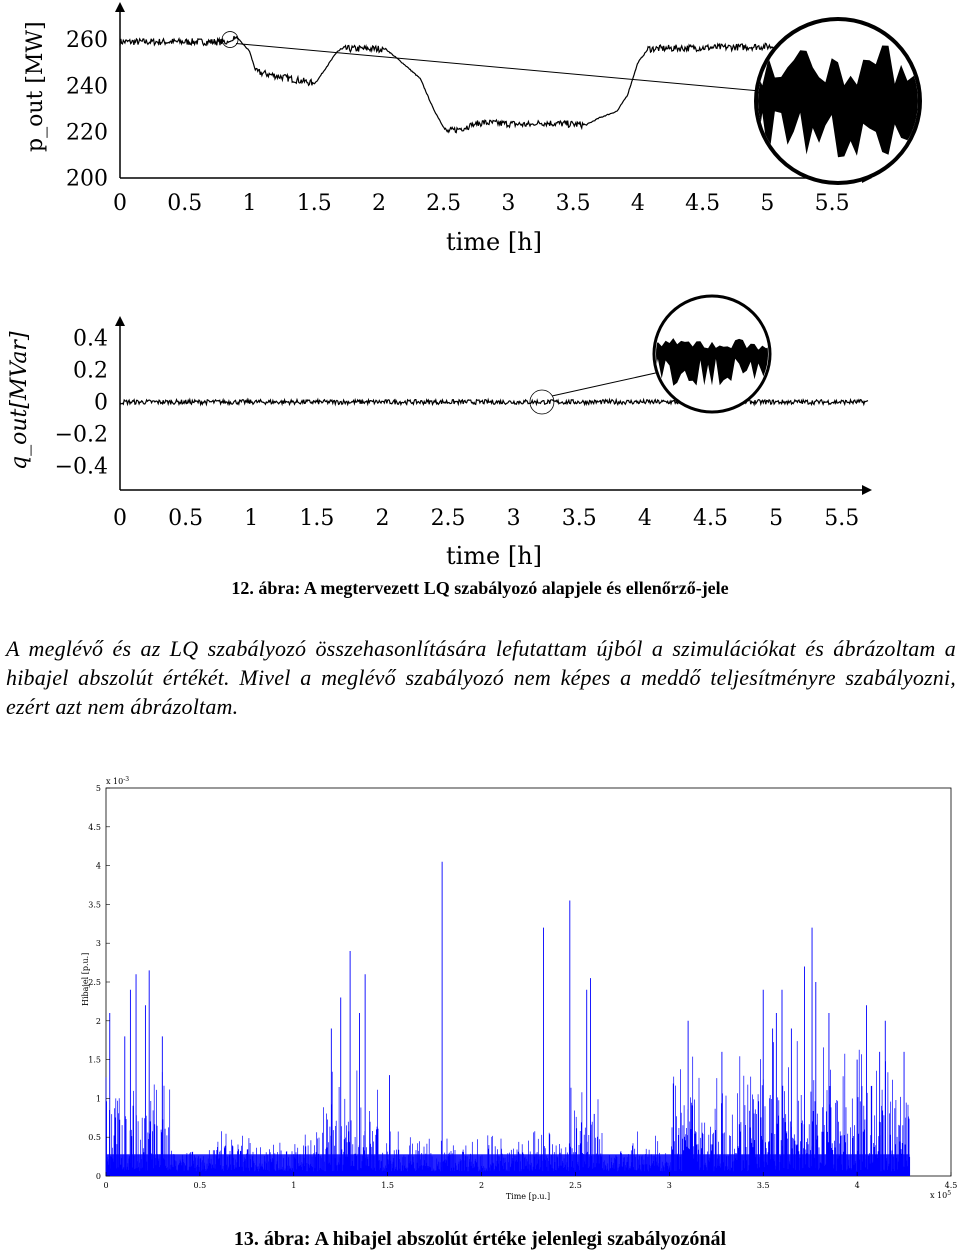 This screenshot has width=960, height=1256. I want to click on e-y-tick-label: 1.5, so click(94, 1060).